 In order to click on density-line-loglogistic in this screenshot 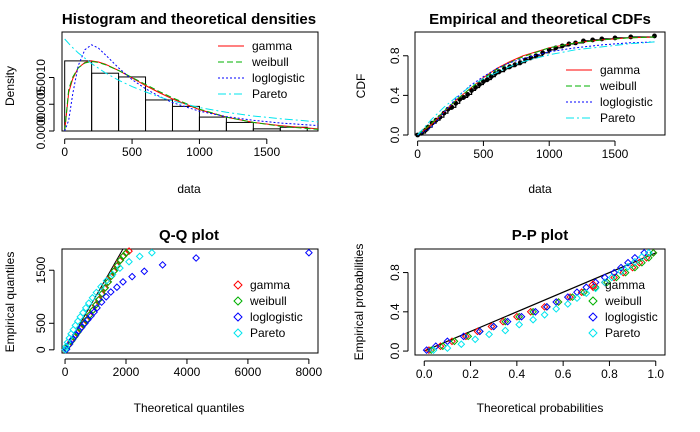, I will do `click(191, 88)`.